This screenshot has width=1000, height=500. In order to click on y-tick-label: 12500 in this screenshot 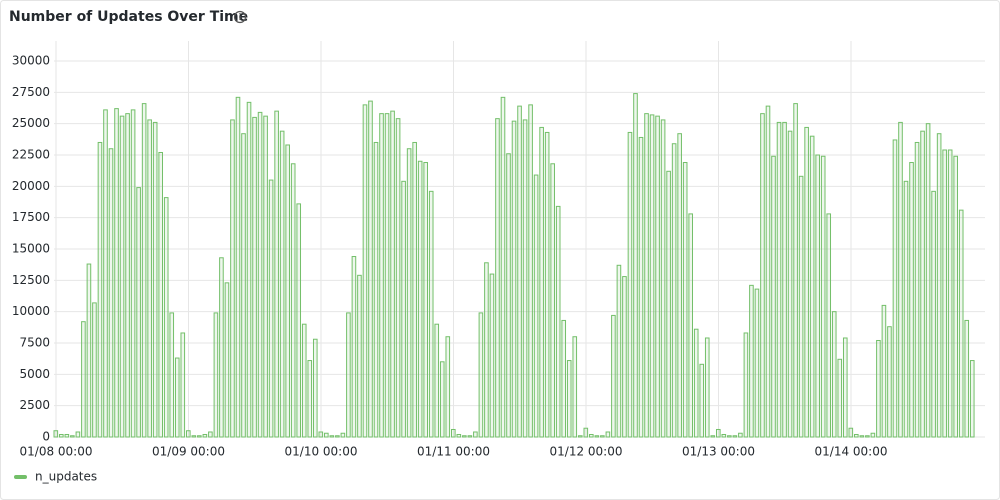, I will do `click(31, 280)`.